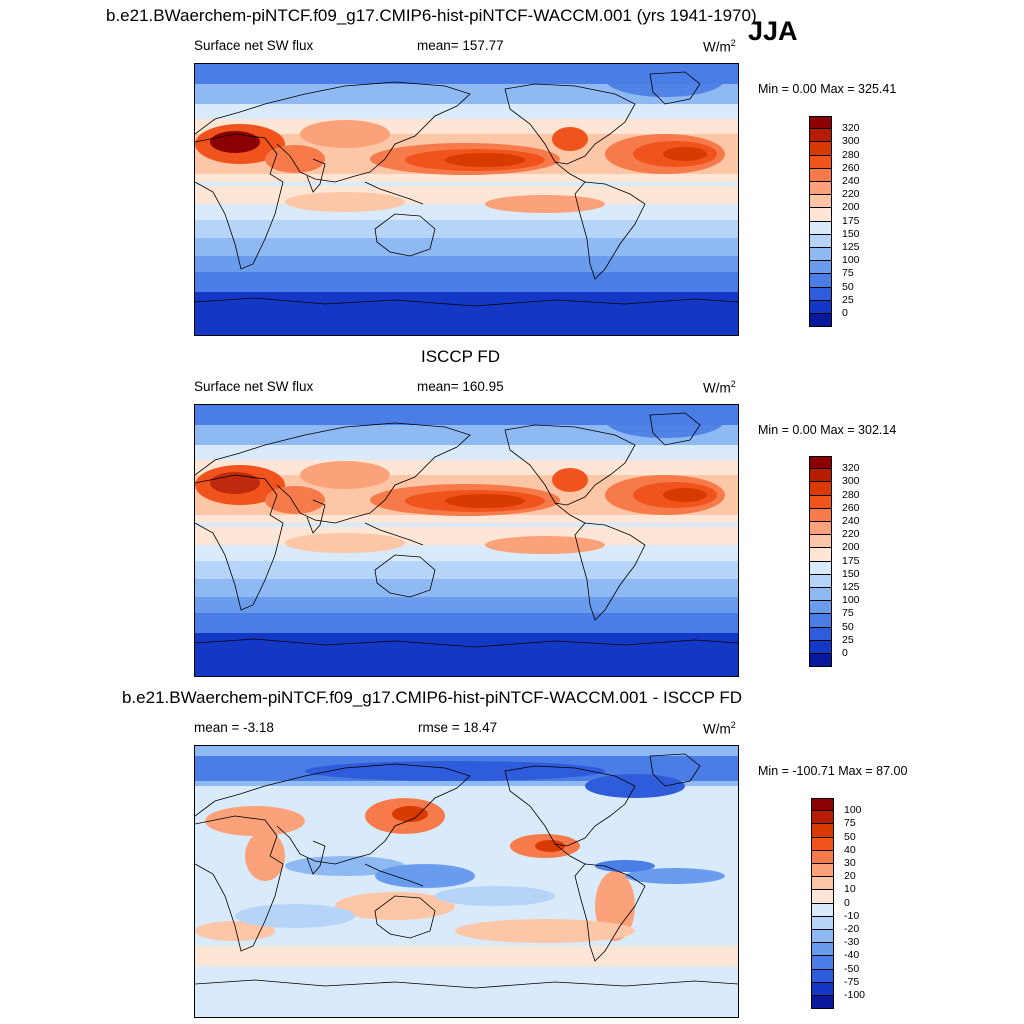  What do you see at coordinates (845, 313) in the screenshot?
I see `colorbar1-tick-label: 0` at bounding box center [845, 313].